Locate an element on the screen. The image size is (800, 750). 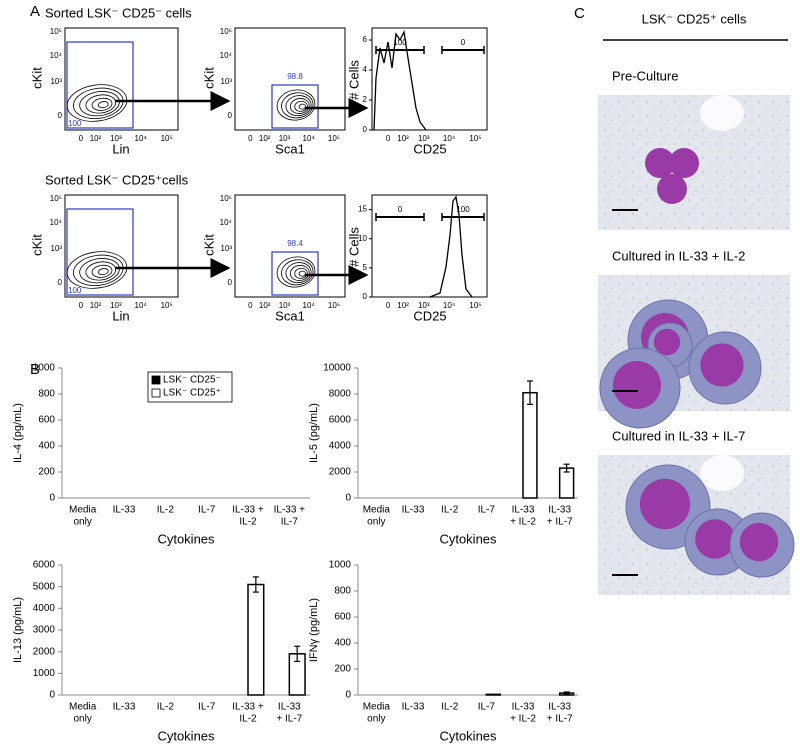
panel-label: A is located at coordinates (35, 11).